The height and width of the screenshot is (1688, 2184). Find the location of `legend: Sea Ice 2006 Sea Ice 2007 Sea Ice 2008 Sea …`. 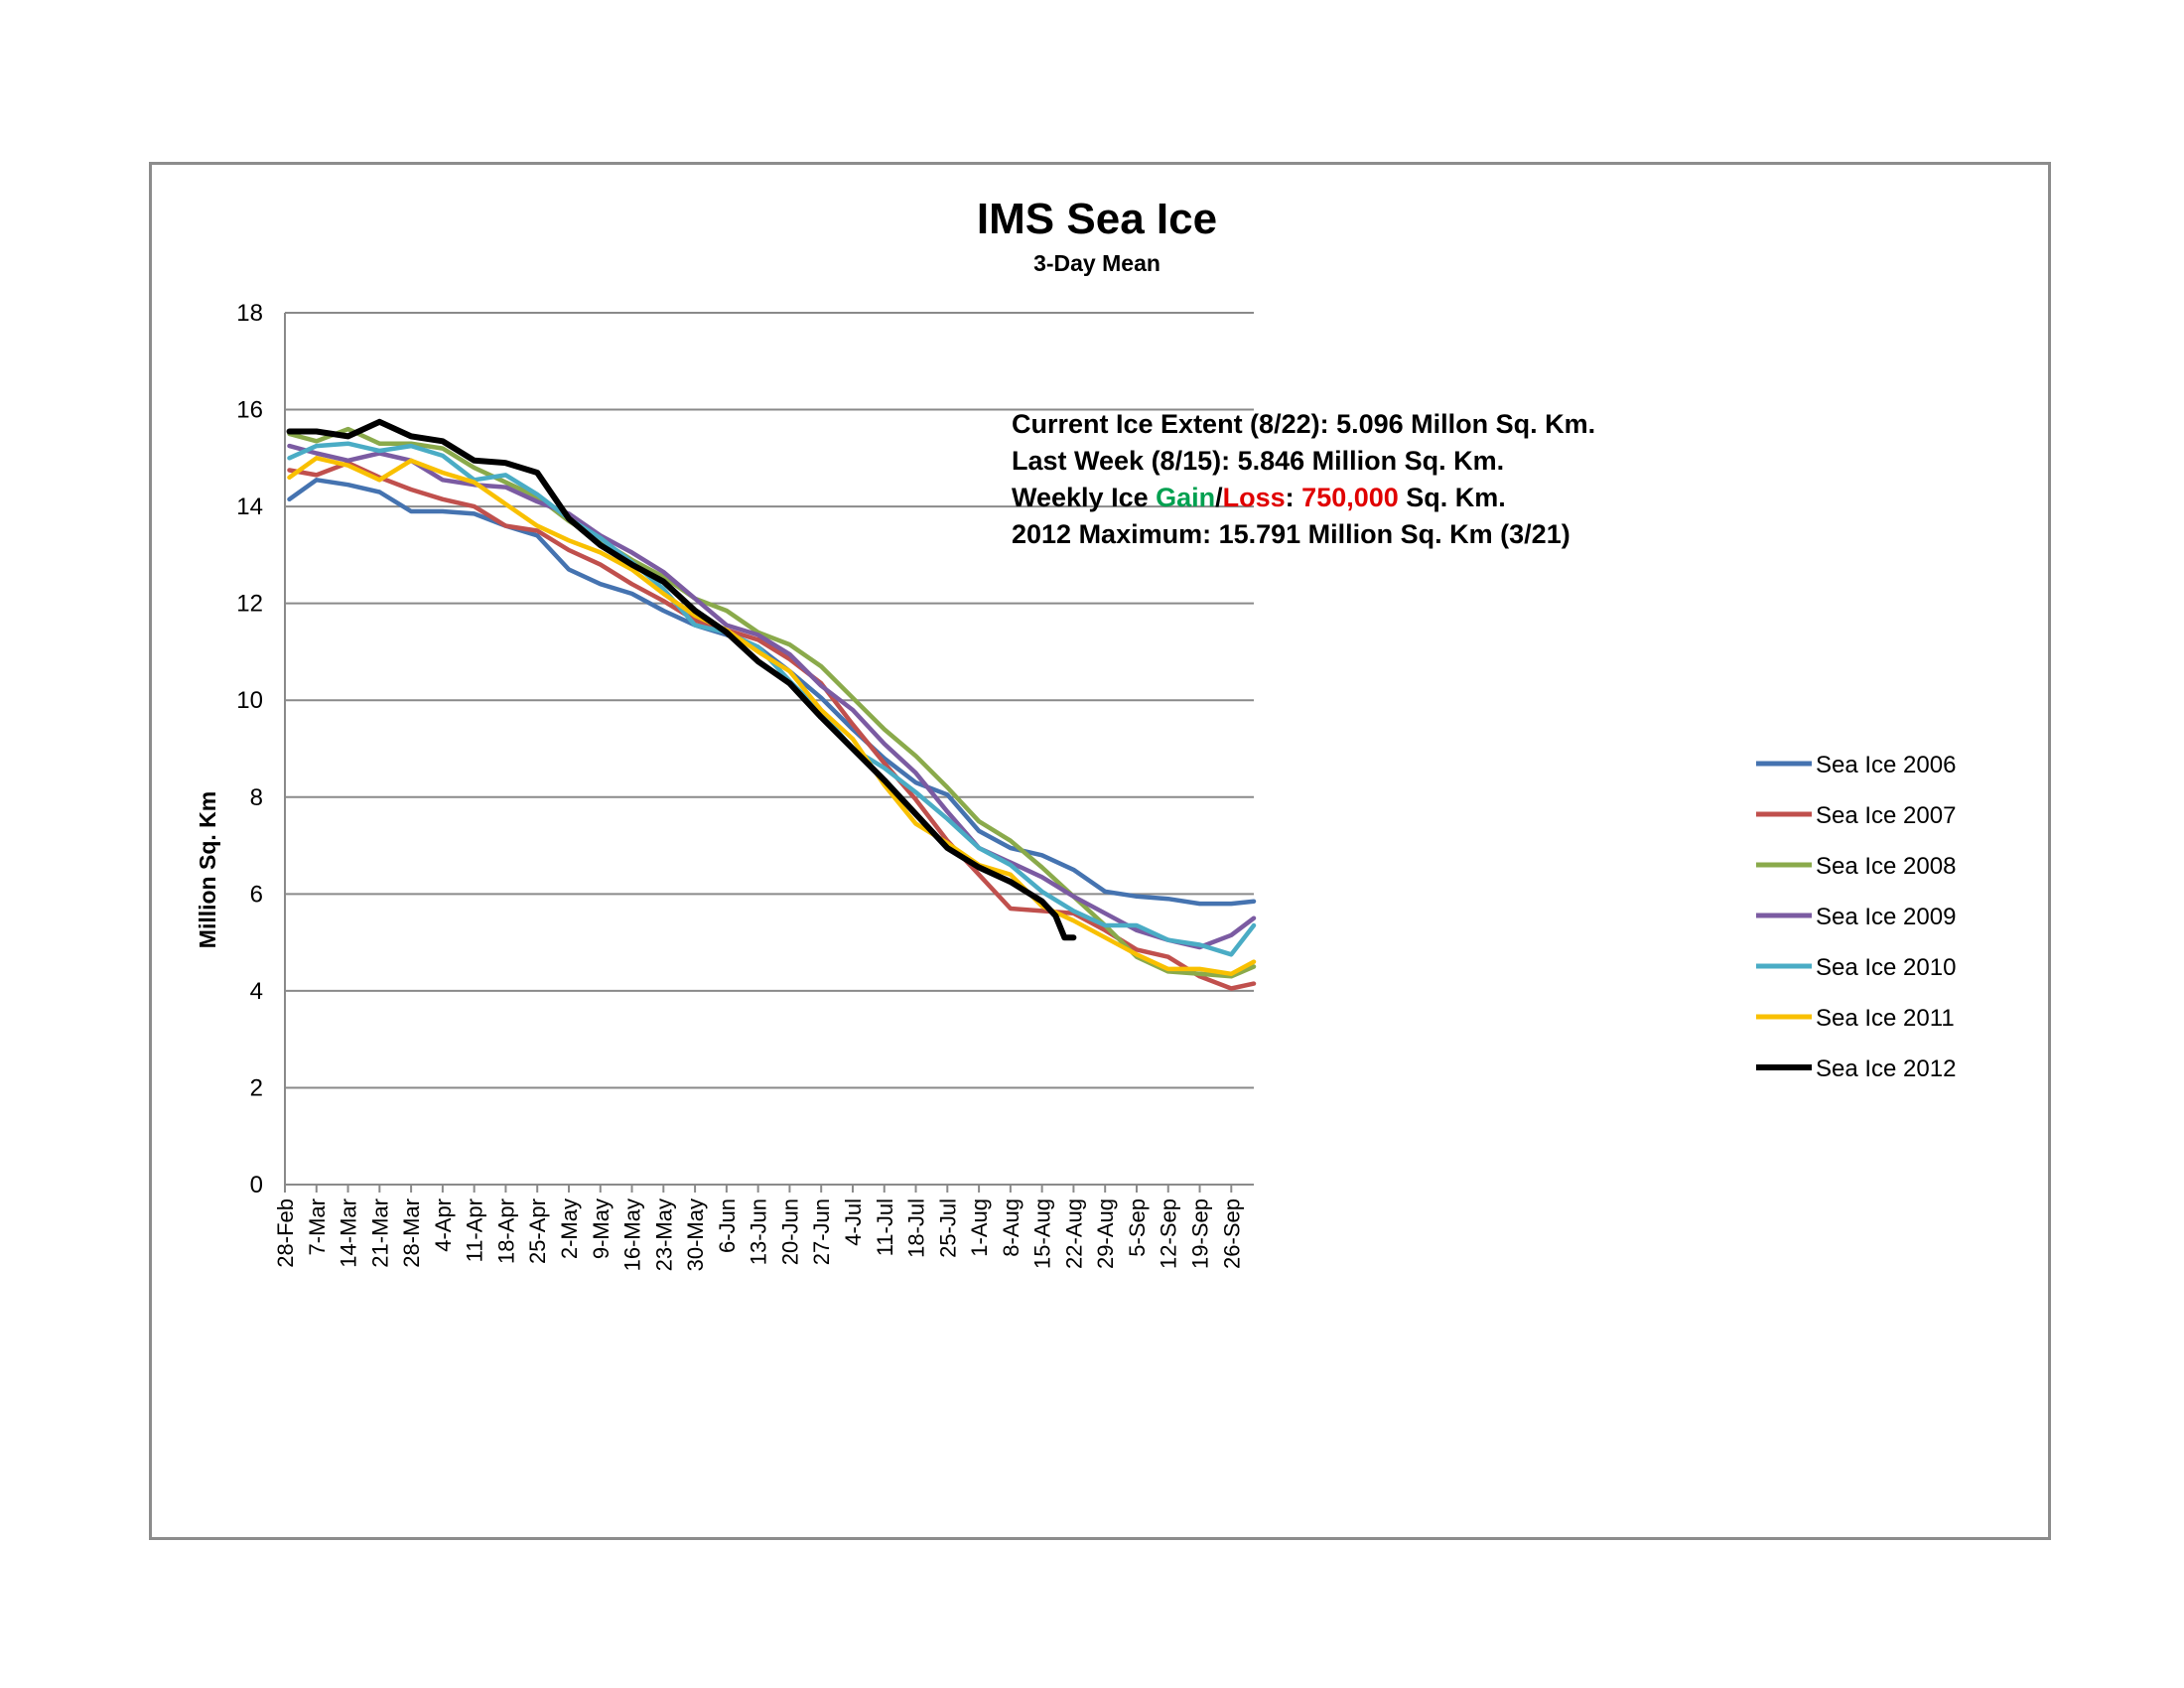

legend: Sea Ice 2006 Sea Ice 2007 Sea Ice 2008 Sea … is located at coordinates (1856, 917).